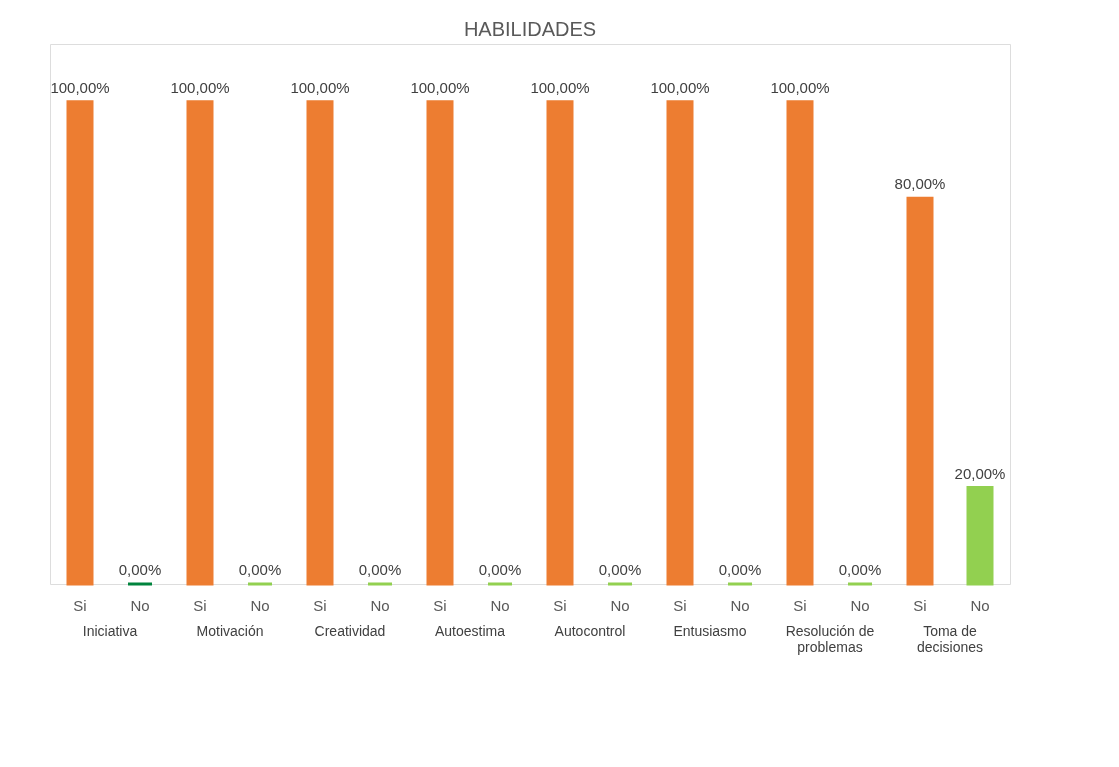 Image resolution: width=1119 pixels, height=767 pixels. What do you see at coordinates (530, 29) in the screenshot?
I see `chart-title: HABILIDADES` at bounding box center [530, 29].